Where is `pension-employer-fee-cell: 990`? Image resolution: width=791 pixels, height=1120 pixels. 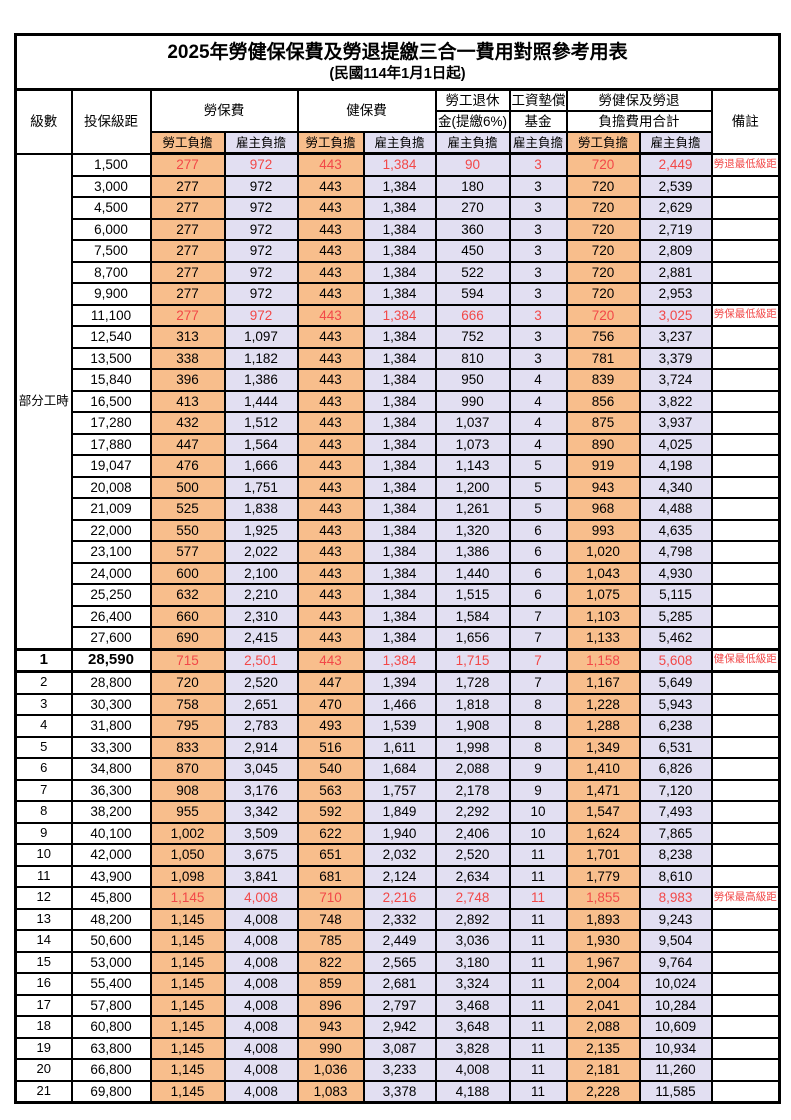 pension-employer-fee-cell: 990 is located at coordinates (472, 401).